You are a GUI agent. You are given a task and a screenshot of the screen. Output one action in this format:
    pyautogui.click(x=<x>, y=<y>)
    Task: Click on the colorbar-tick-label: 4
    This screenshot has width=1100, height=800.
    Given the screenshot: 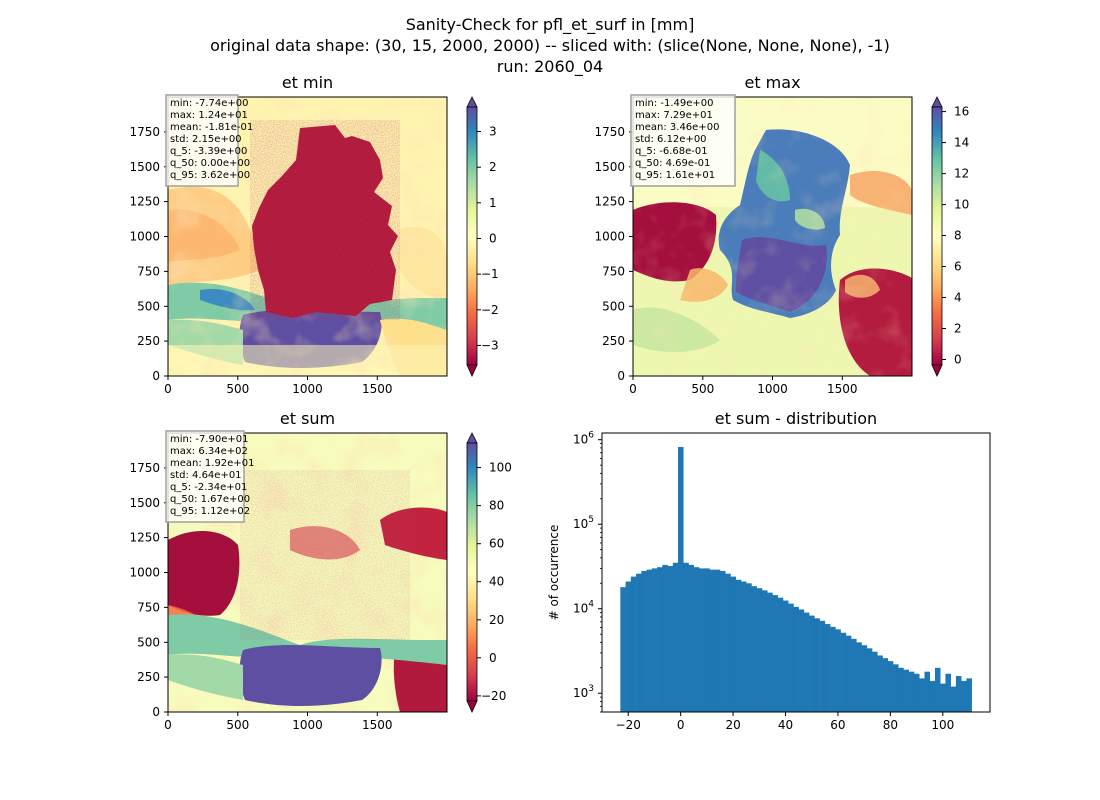 What is the action you would take?
    pyautogui.click(x=958, y=298)
    